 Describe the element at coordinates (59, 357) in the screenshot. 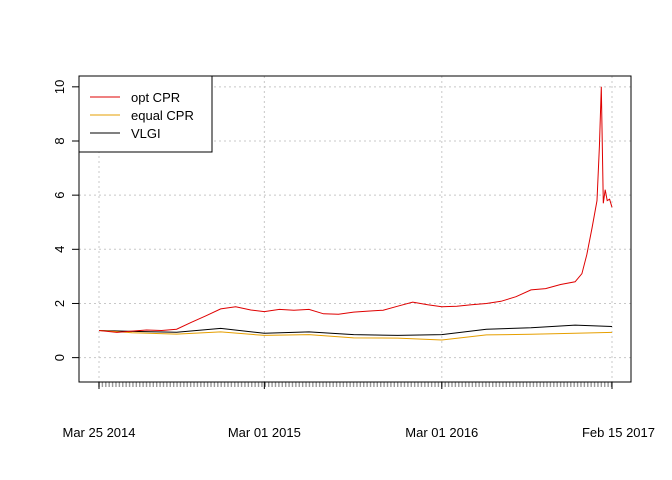

I see `y-tick-label: 0` at that location.